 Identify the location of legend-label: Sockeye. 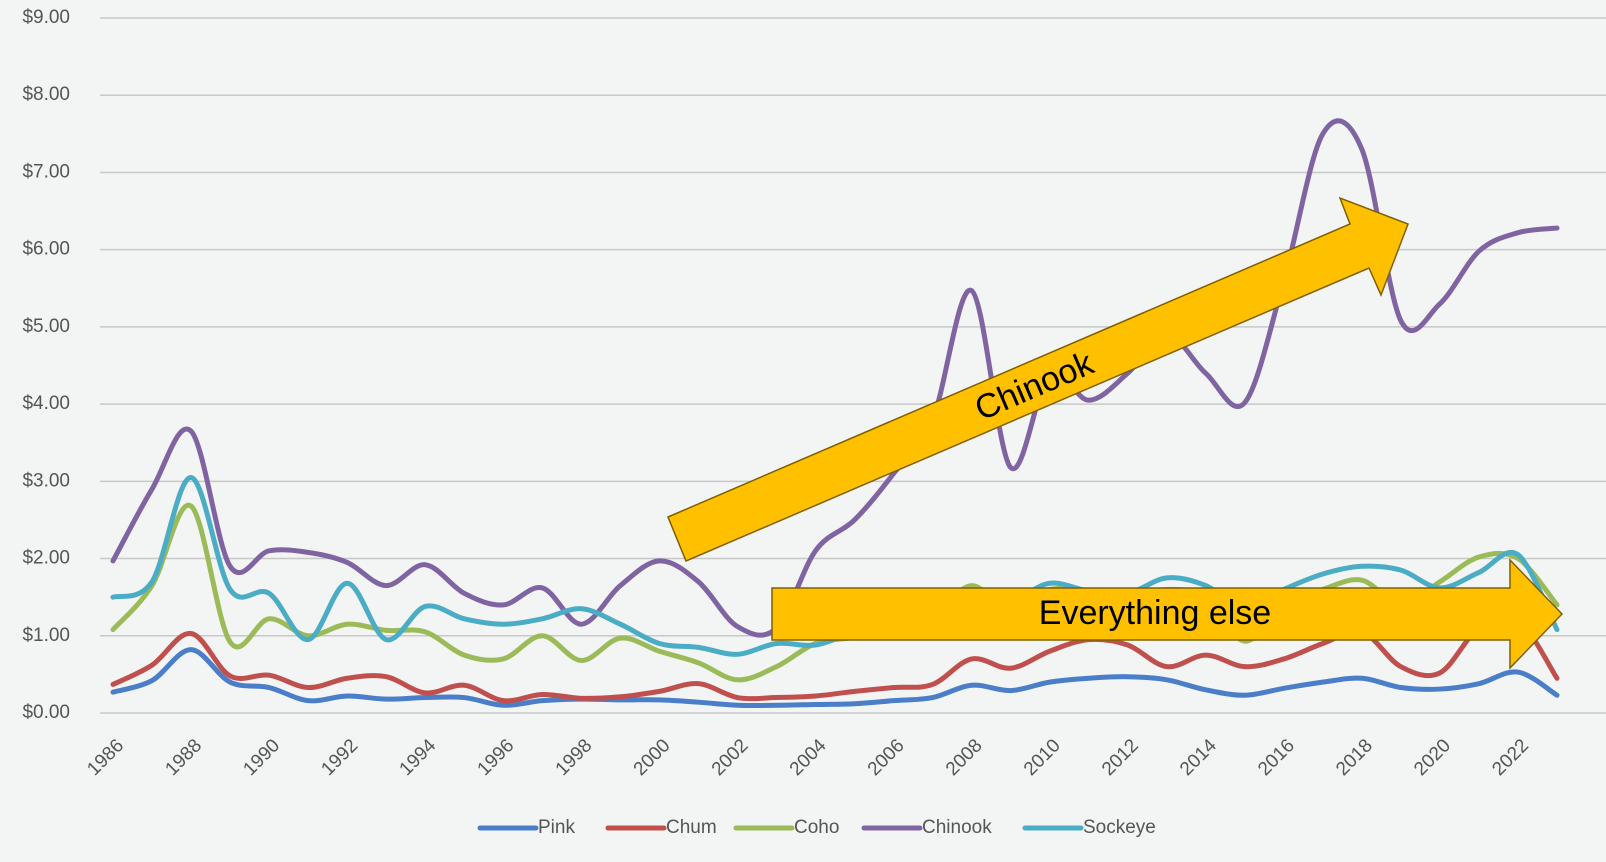
(1119, 827).